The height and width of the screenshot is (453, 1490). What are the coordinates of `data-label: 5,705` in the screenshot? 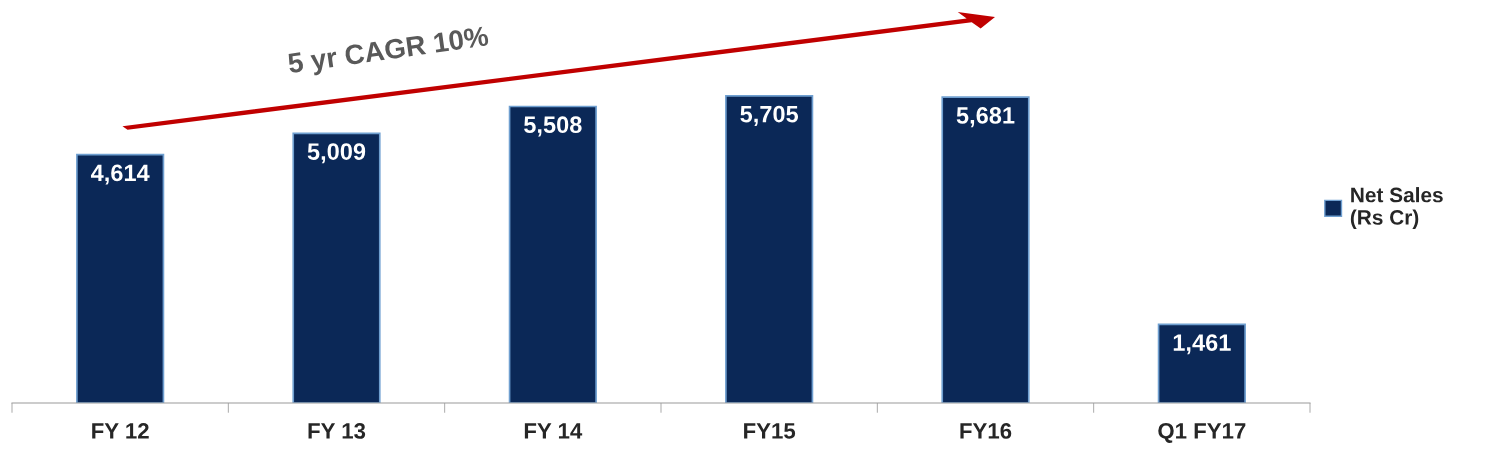 It's located at (769, 115).